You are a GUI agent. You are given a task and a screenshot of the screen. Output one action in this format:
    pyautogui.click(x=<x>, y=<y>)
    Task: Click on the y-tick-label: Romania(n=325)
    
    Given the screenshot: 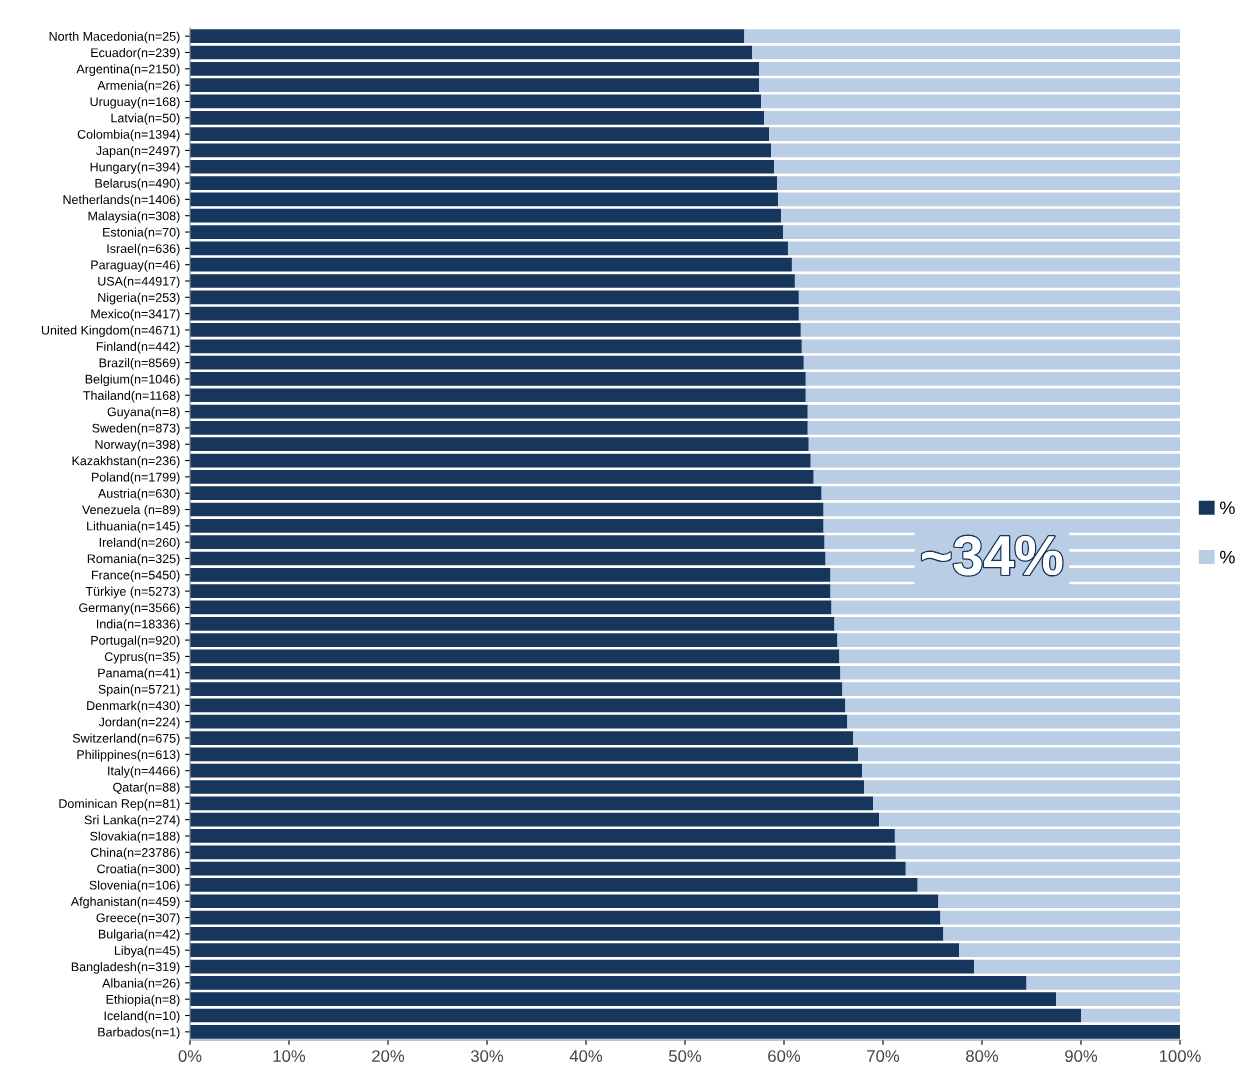 What is the action you would take?
    pyautogui.click(x=133, y=559)
    